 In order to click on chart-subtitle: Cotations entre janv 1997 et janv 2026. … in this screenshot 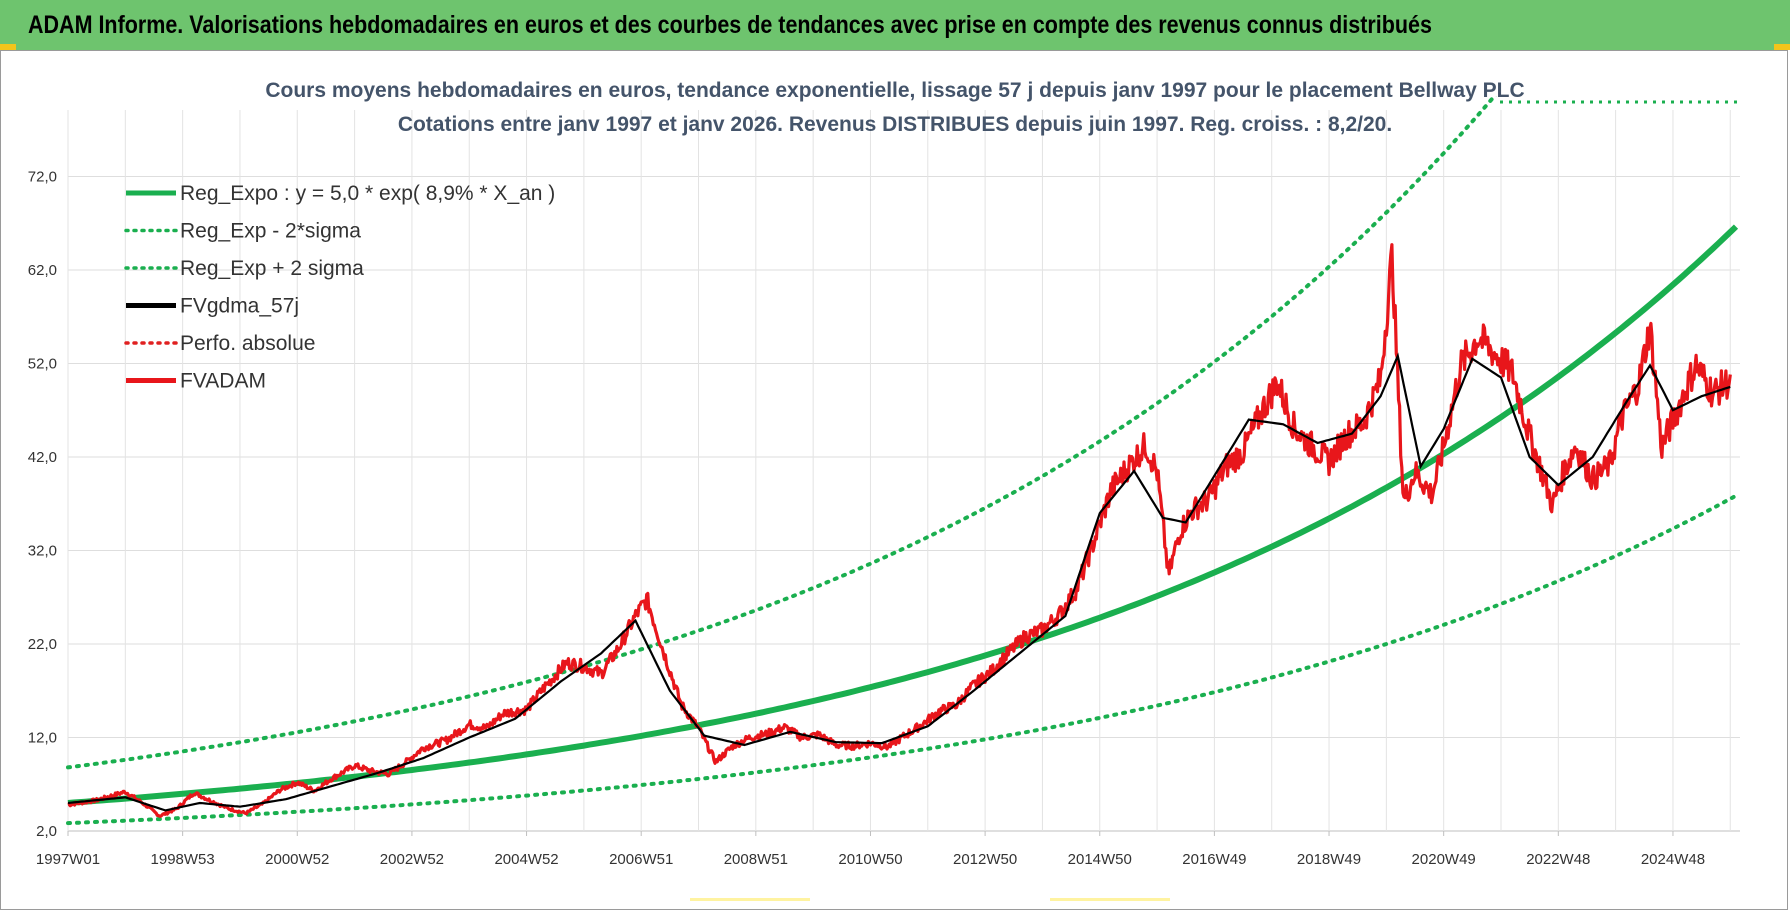, I will do `click(895, 124)`.